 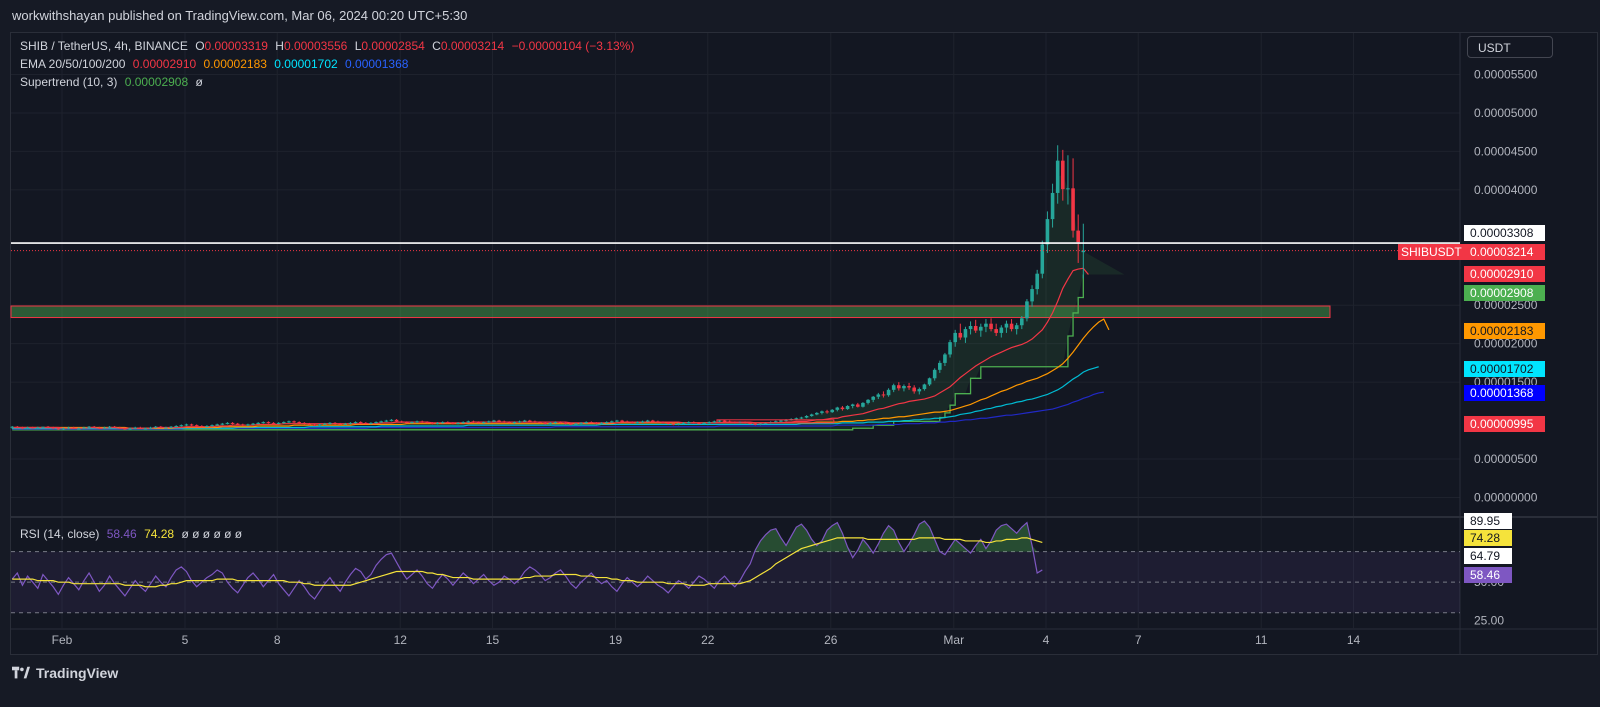 What do you see at coordinates (1506, 113) in the screenshot?
I see `price-tick-label: 0.00005000` at bounding box center [1506, 113].